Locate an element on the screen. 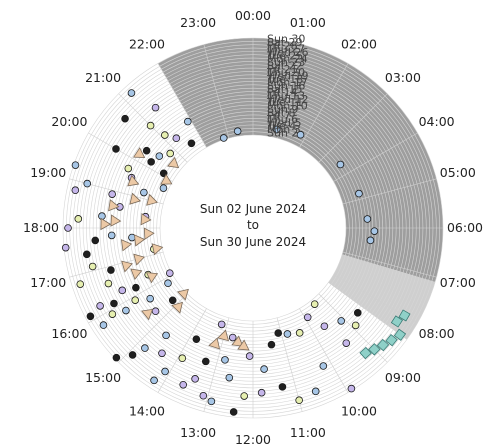 This screenshot has width=497, height=448. day-label: Sun 9 is located at coordinates (282, 109).